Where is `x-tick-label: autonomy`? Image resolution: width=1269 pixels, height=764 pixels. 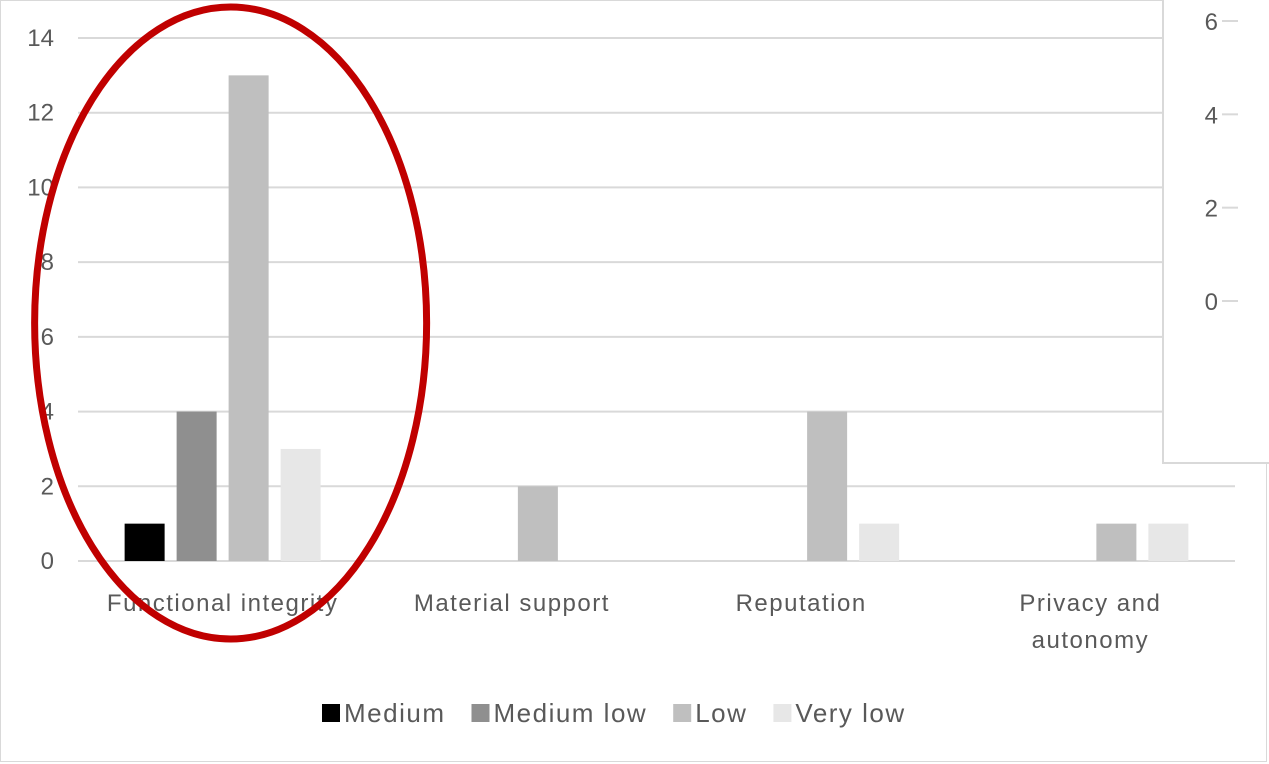 x-tick-label: autonomy is located at coordinates (1090, 640).